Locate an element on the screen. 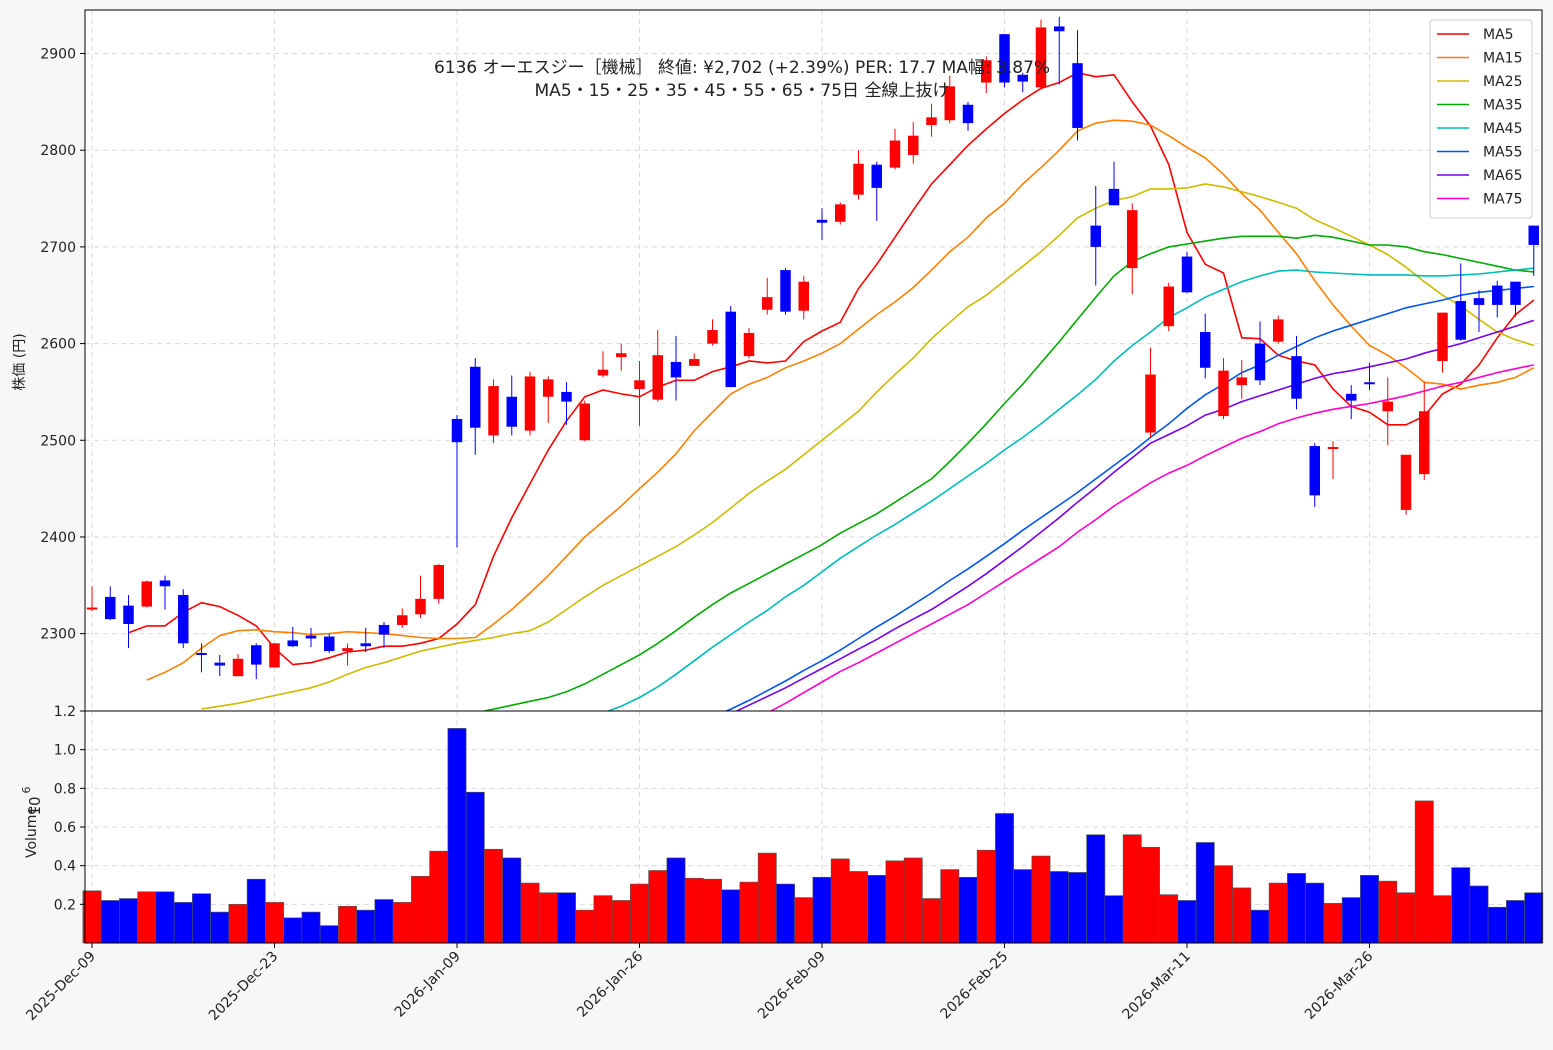 The height and width of the screenshot is (1050, 1553). volume-y-axis-label: Volume is located at coordinates (32, 832).